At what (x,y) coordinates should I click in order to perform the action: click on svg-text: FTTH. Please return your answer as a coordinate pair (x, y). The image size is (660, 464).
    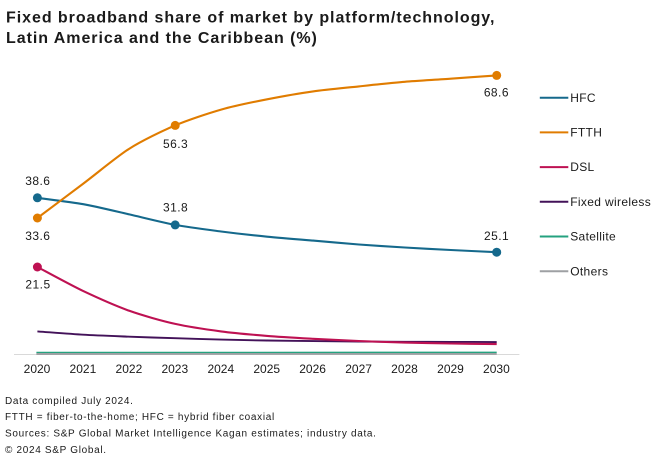
    Looking at the image, I should click on (586, 133).